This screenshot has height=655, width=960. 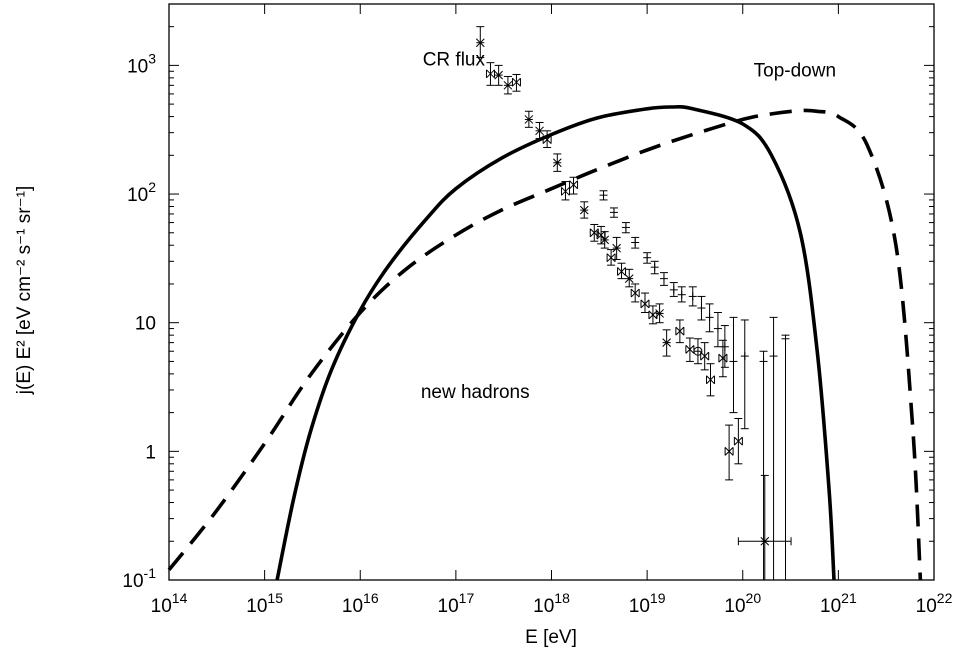 I want to click on y-tick-label: 1, so click(x=150, y=452).